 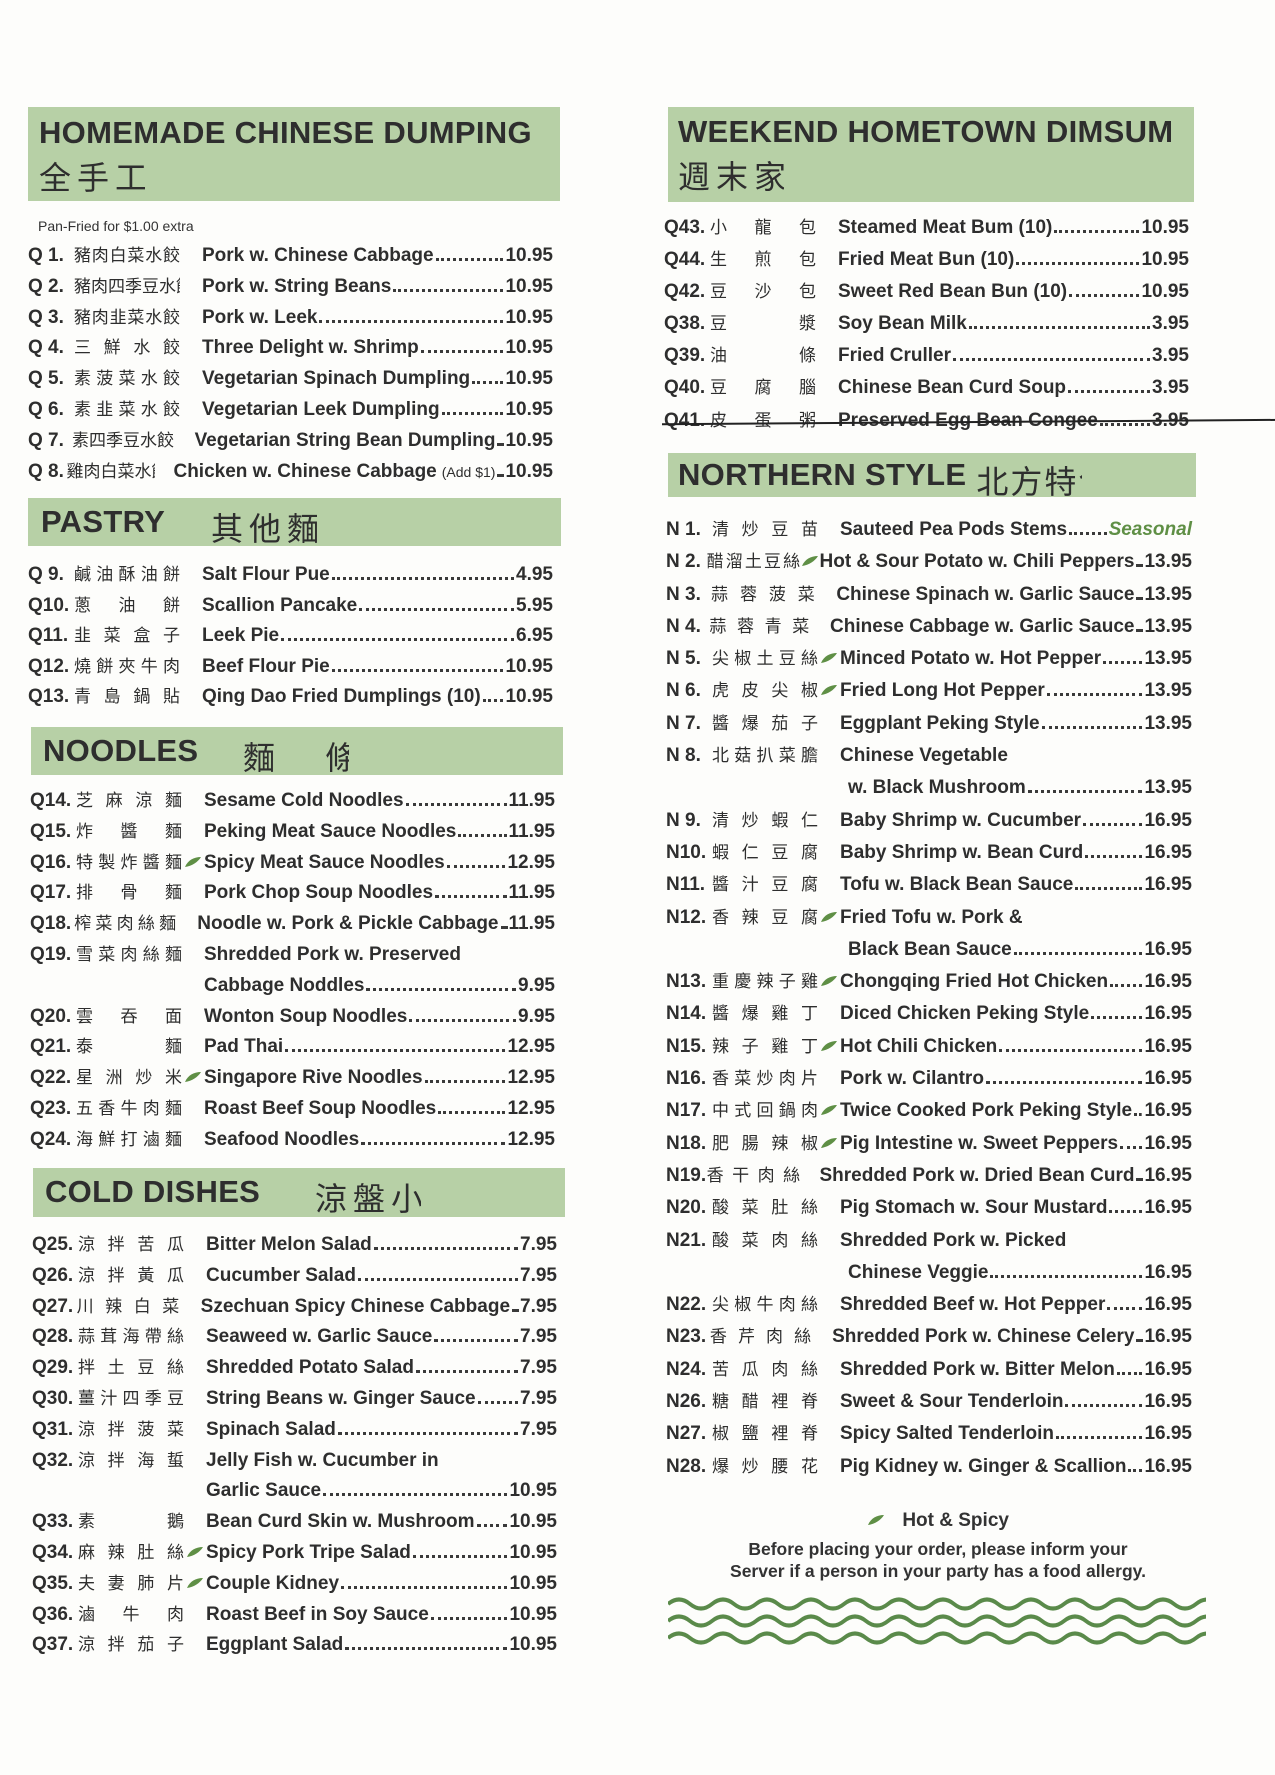 What do you see at coordinates (292, 955) in the screenshot?
I see `menu-item: Q19. 雪菜肉絲麵 Shredded Pork w. Preserved` at bounding box center [292, 955].